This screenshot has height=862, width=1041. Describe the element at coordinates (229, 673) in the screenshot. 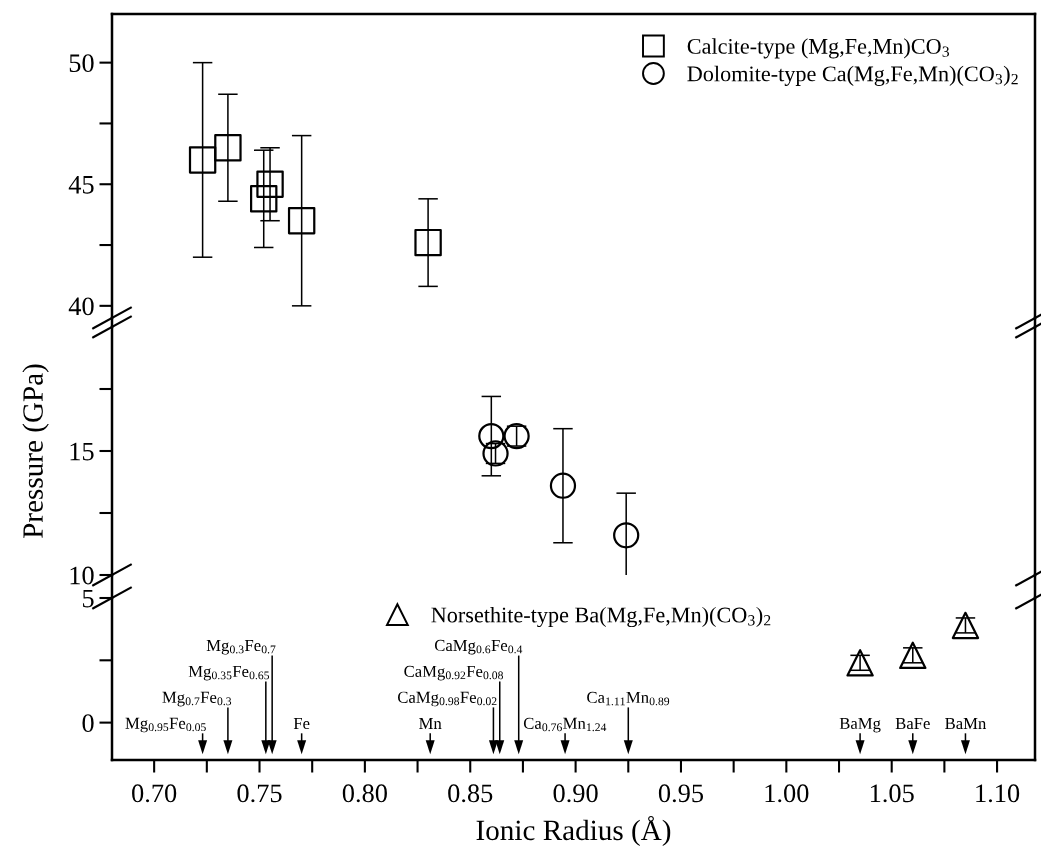

I see `ref-line-label: Mg$_{0.35}$Fe$_{0.65}$` at that location.